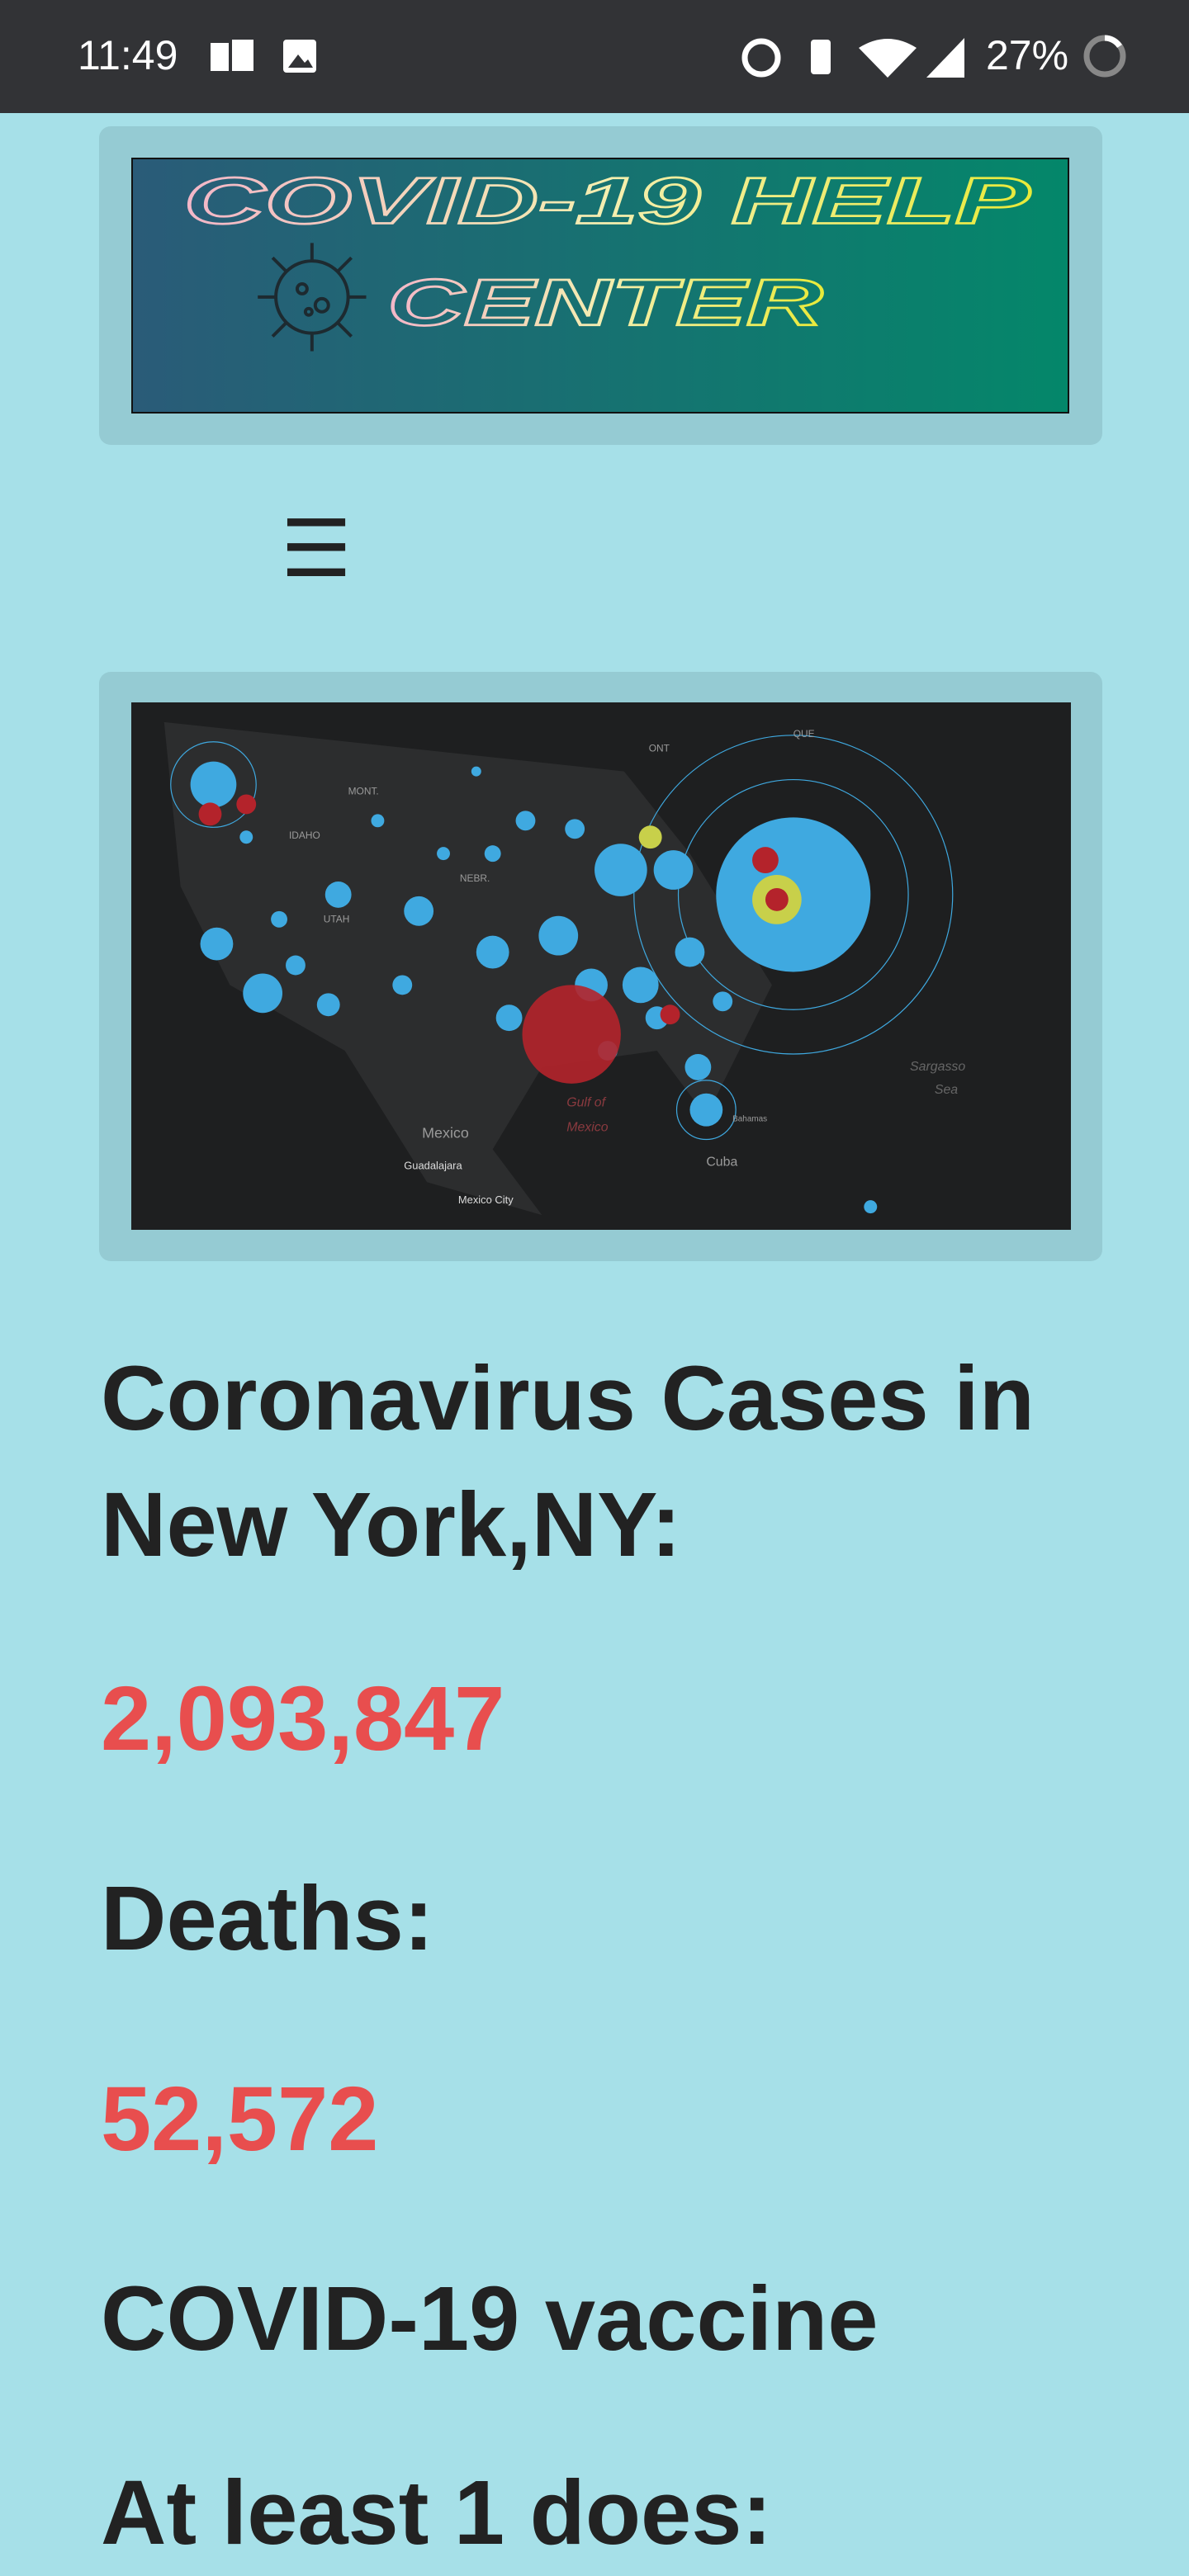  What do you see at coordinates (267, 1918) in the screenshot?
I see `deaths-heading: Deaths:` at bounding box center [267, 1918].